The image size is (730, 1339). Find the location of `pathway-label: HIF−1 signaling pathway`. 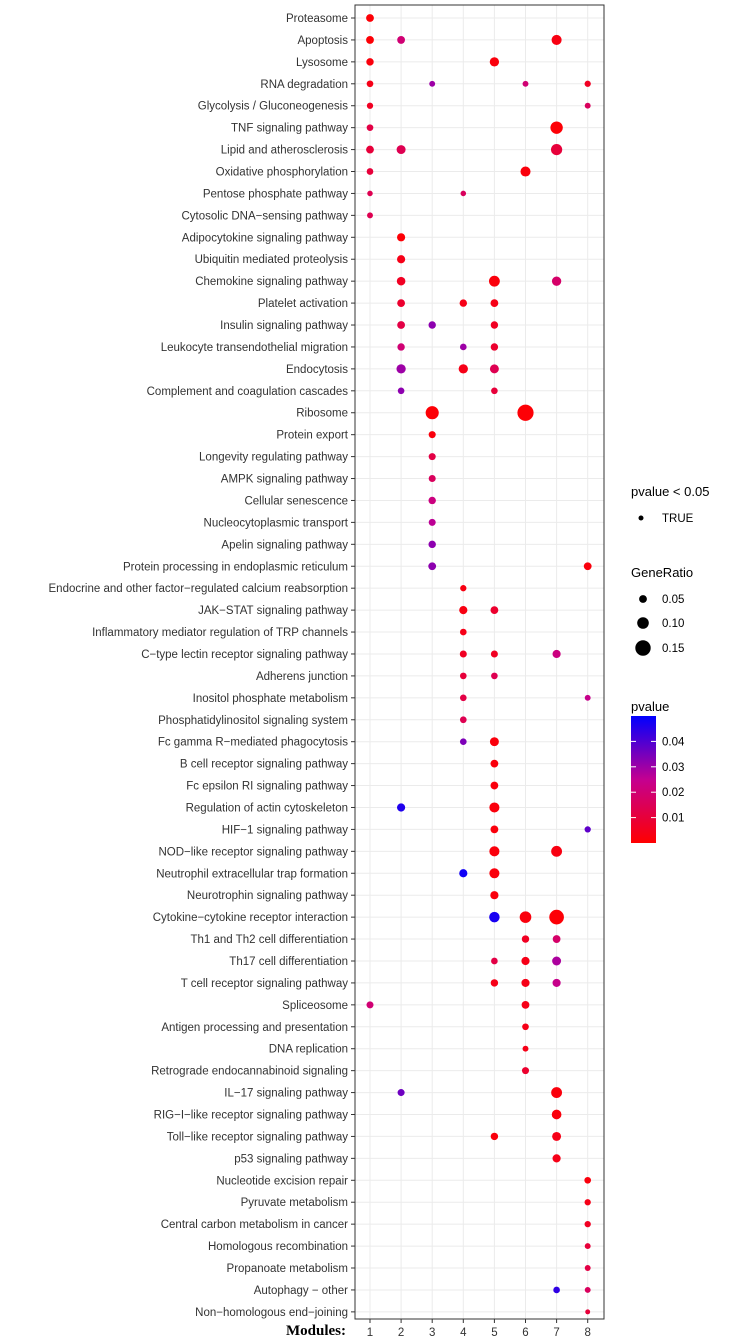

pathway-label: HIF−1 signaling pathway is located at coordinates (285, 830).